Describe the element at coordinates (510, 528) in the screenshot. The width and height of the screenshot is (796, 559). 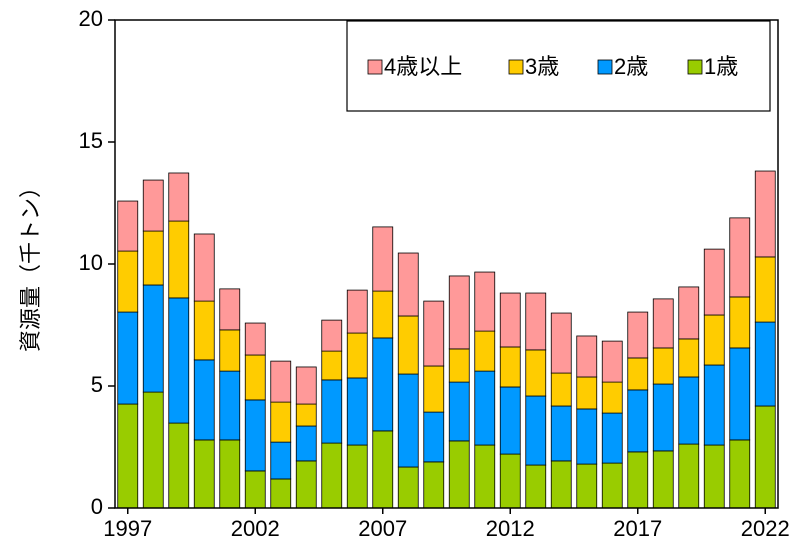
I see `x-tick-label: 2012` at that location.